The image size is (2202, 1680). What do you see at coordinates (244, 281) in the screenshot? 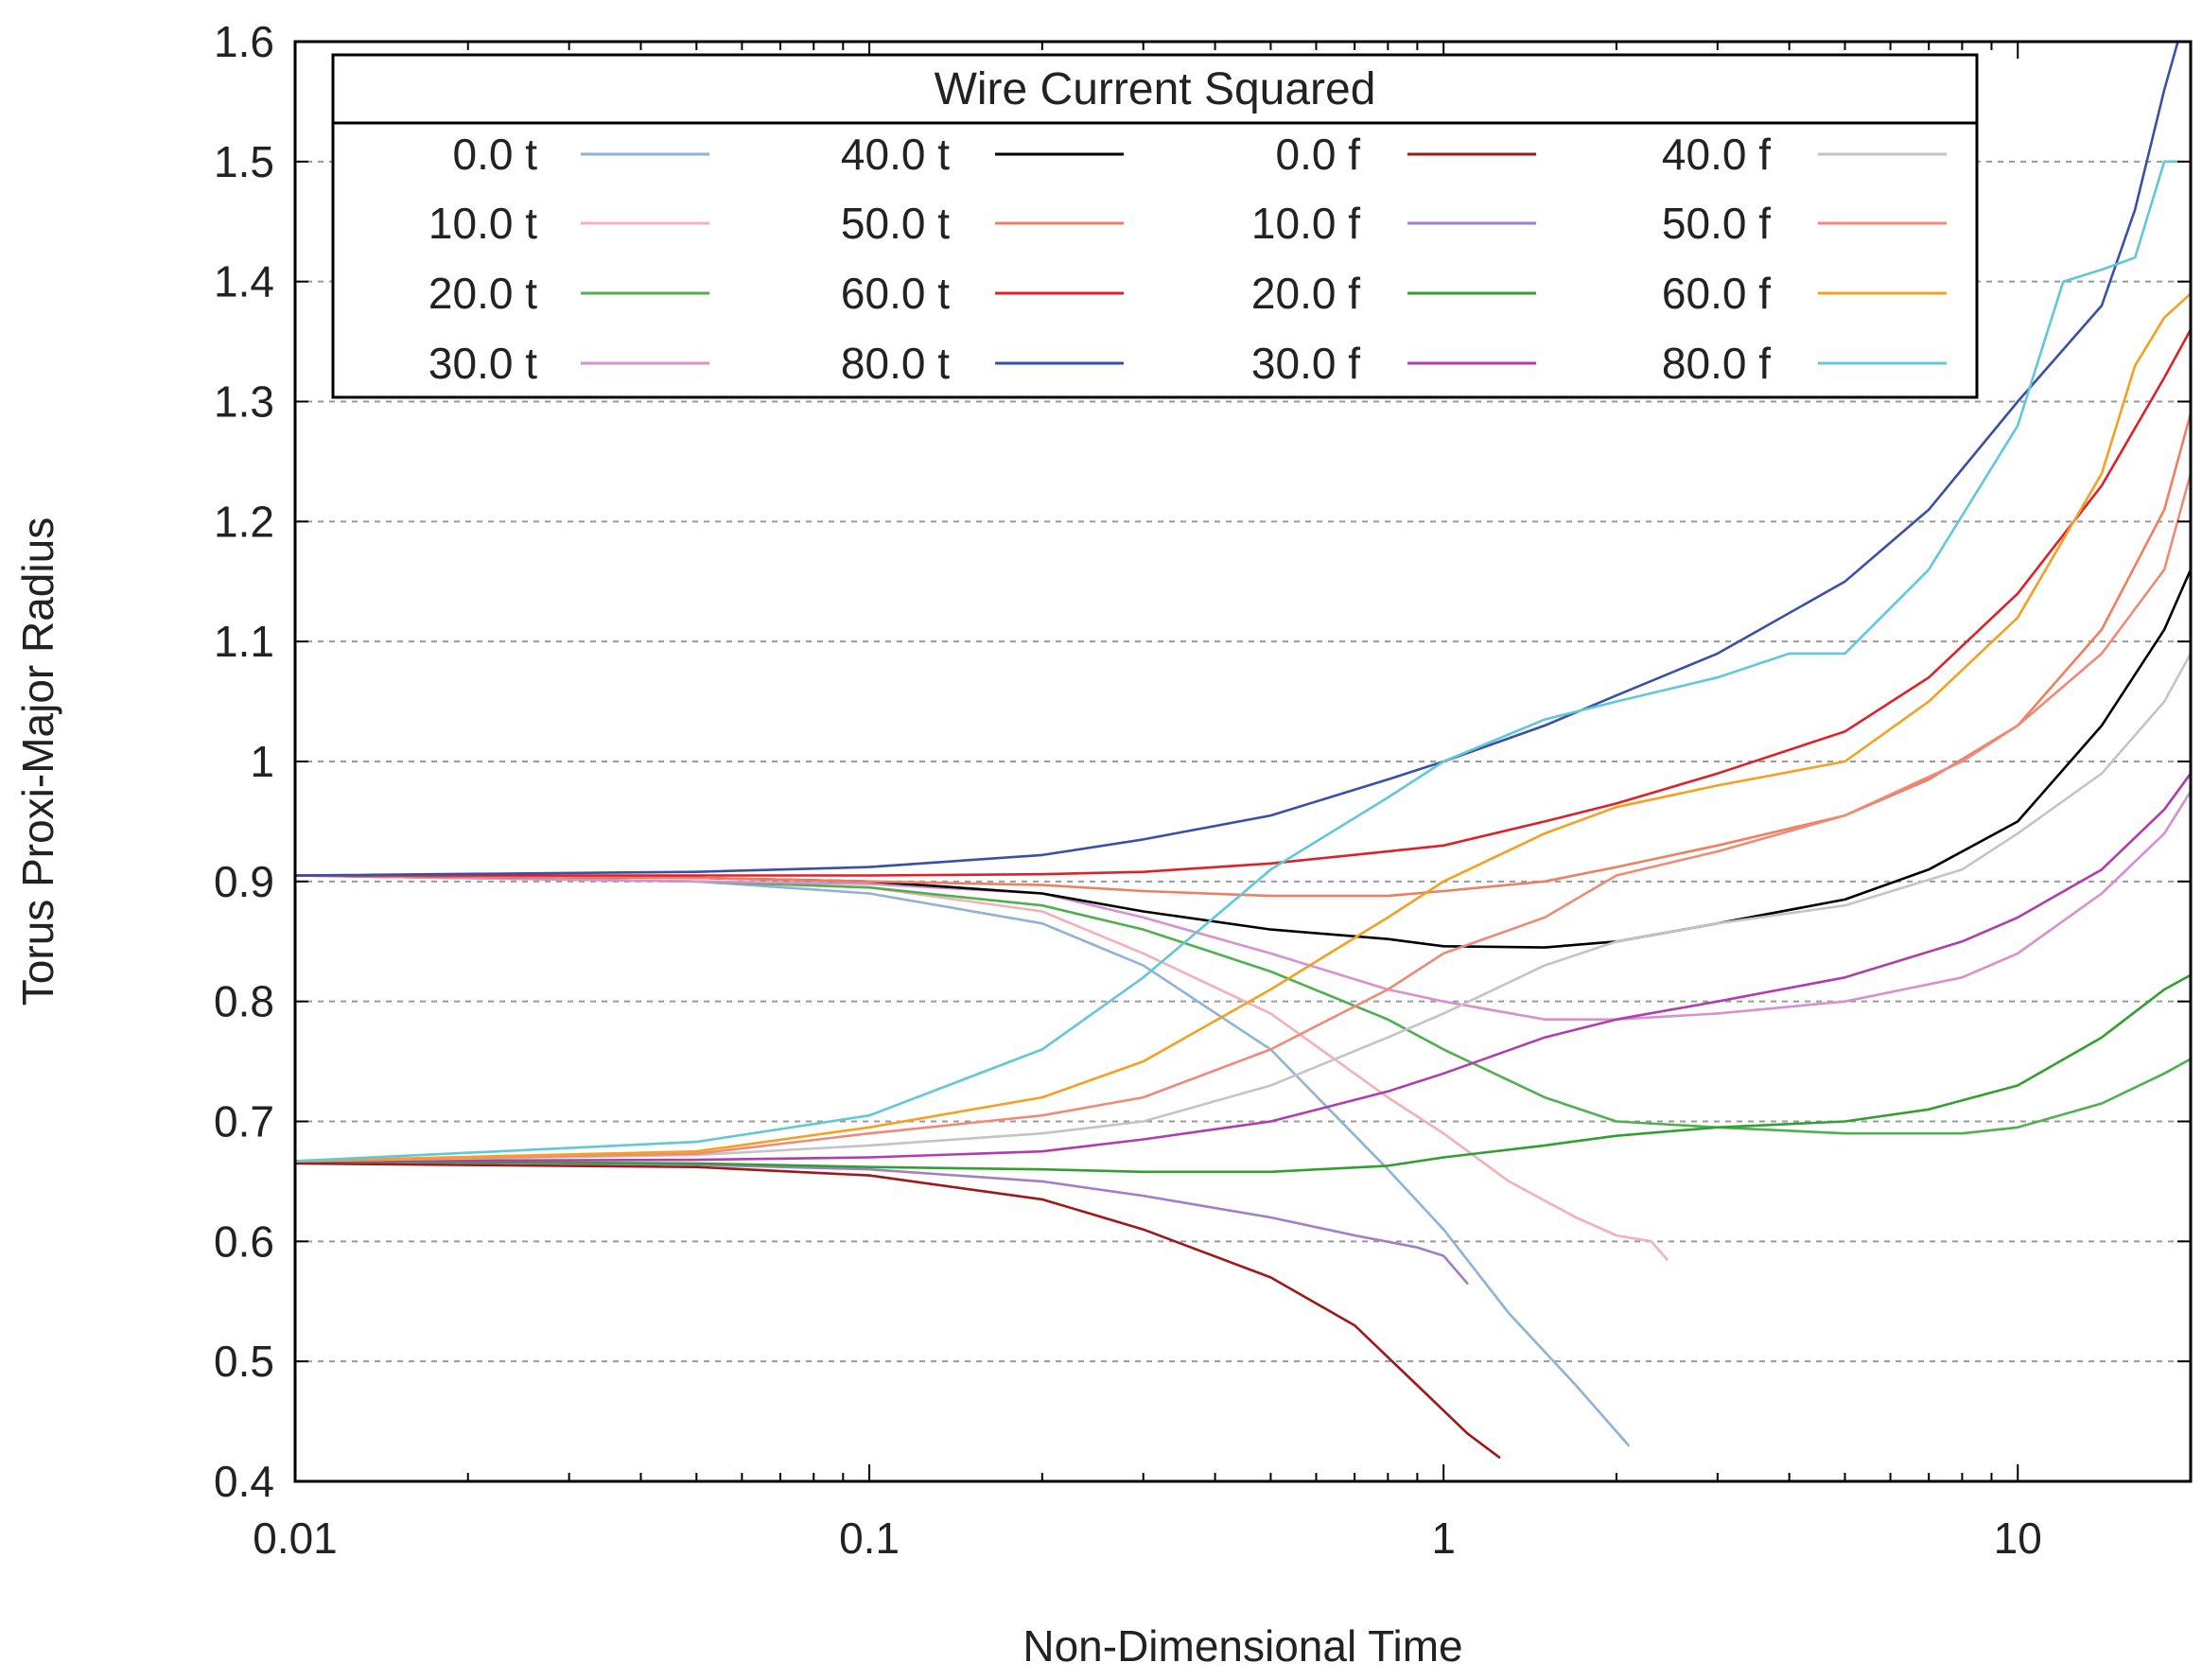
I see `y-tick-label: 1.4` at bounding box center [244, 281].